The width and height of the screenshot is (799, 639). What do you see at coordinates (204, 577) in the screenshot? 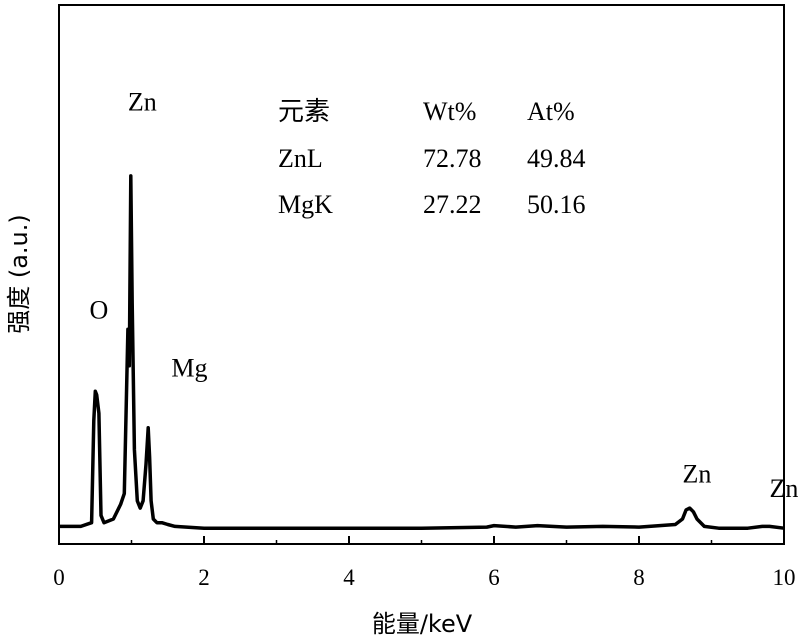
I see `x-tick-label: 2` at bounding box center [204, 577].